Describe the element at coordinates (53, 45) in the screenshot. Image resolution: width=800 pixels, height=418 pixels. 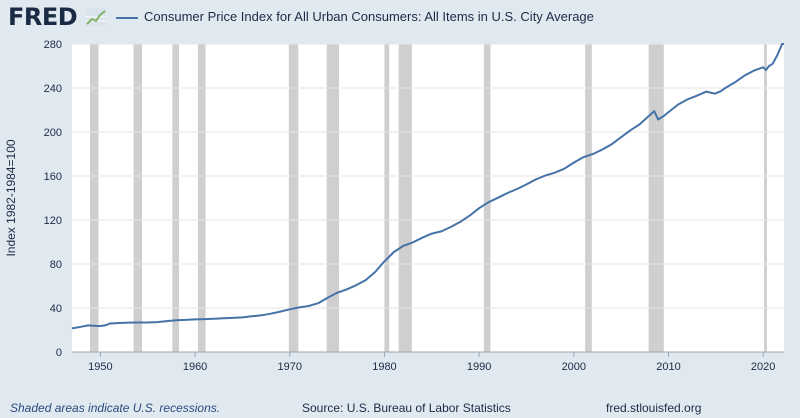
I see `y-tick-label-280: 280` at that location.